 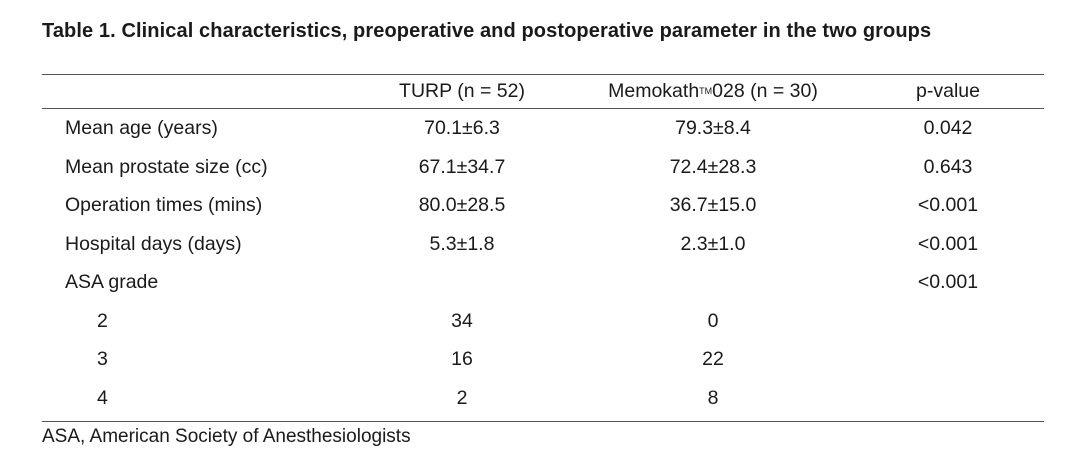 What do you see at coordinates (948, 166) in the screenshot?
I see `cell-p-value: 0.643` at bounding box center [948, 166].